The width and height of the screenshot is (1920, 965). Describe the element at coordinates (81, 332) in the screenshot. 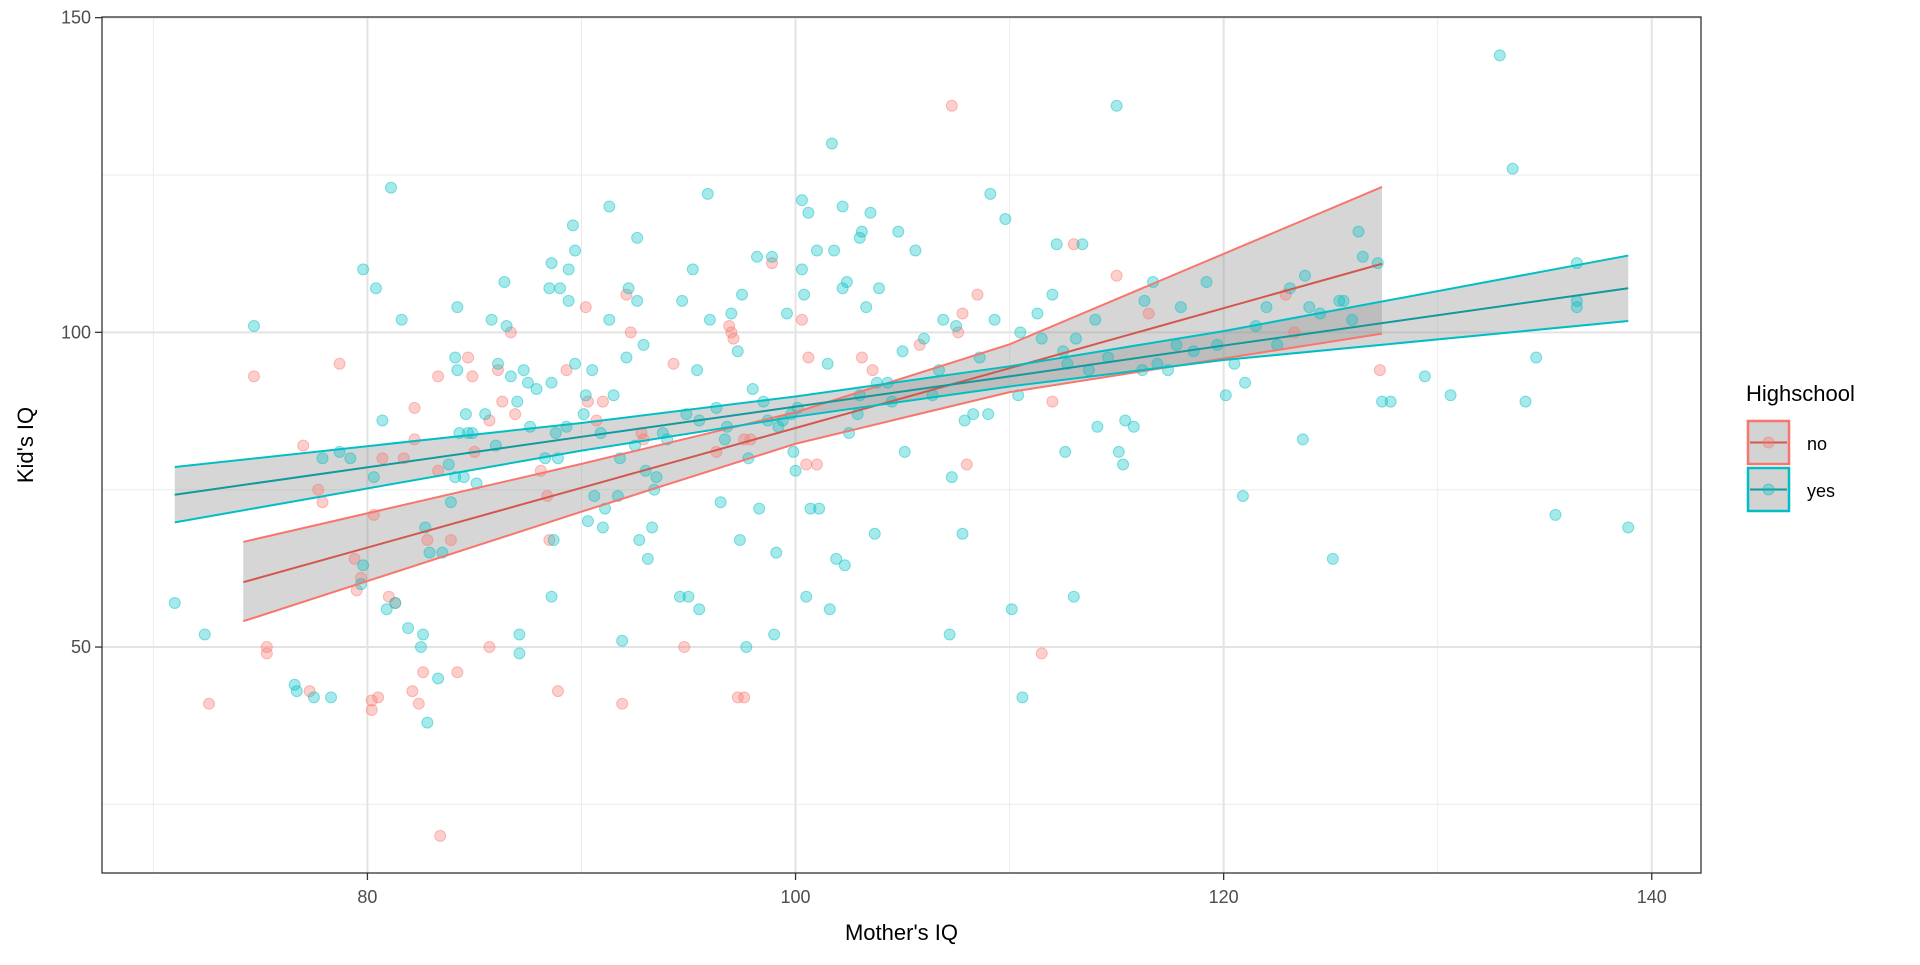

I see `y-axis-ticks: 50 100 150` at that location.